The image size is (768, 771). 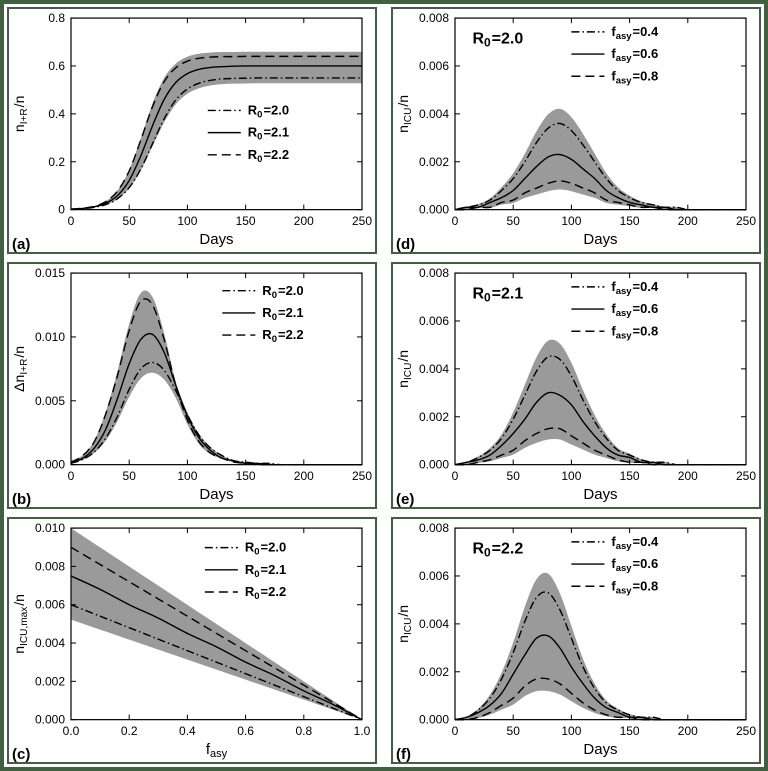 I want to click on svg-text: nICU,max/n, so click(x=20, y=624).